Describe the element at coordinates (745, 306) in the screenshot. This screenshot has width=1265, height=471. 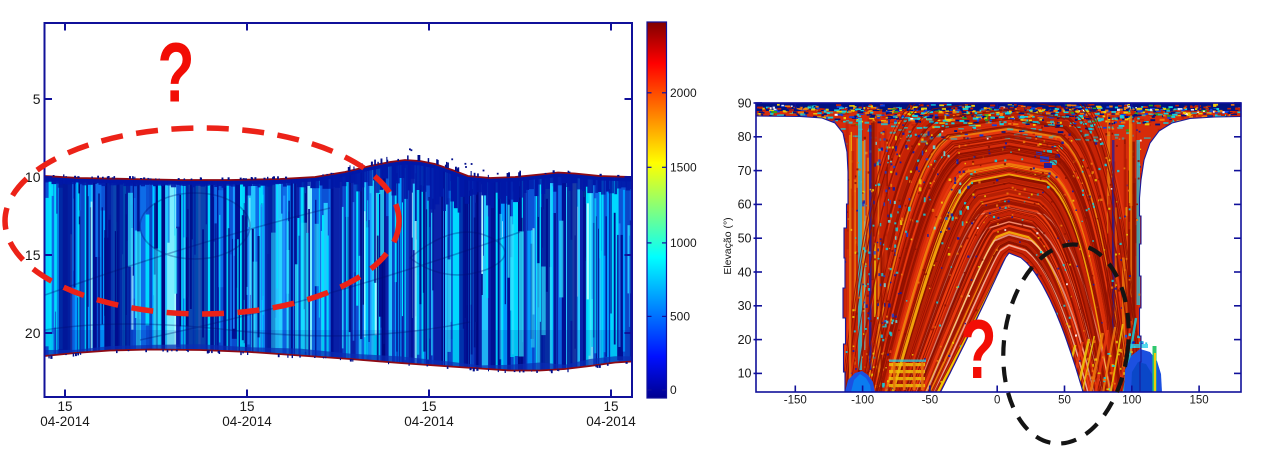
I see `svg-text: 30` at that location.